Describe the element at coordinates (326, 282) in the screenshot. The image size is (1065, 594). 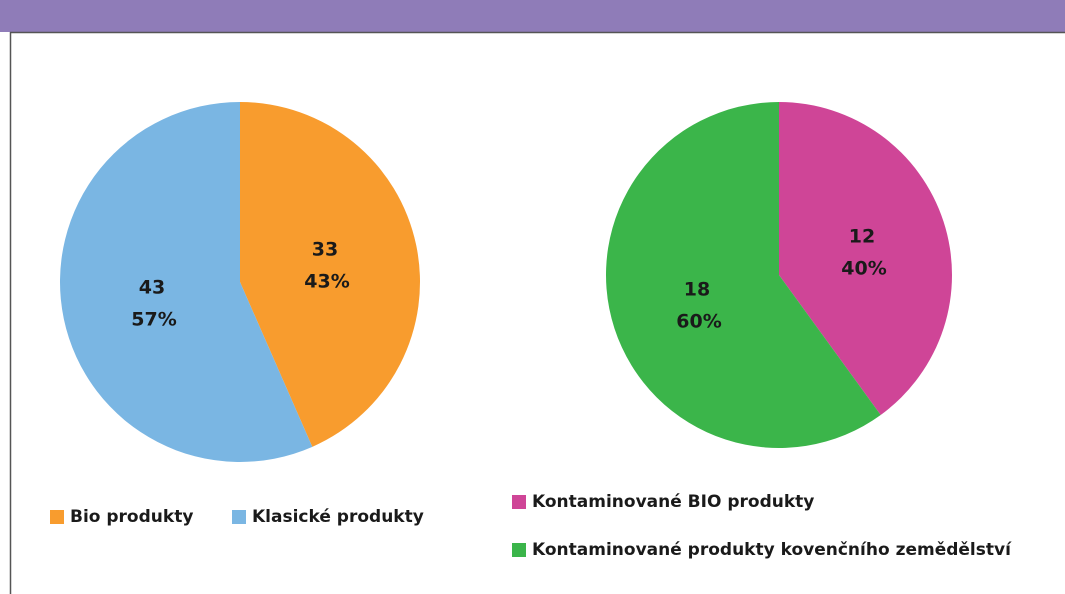
I see `percent-label: 43%` at that location.